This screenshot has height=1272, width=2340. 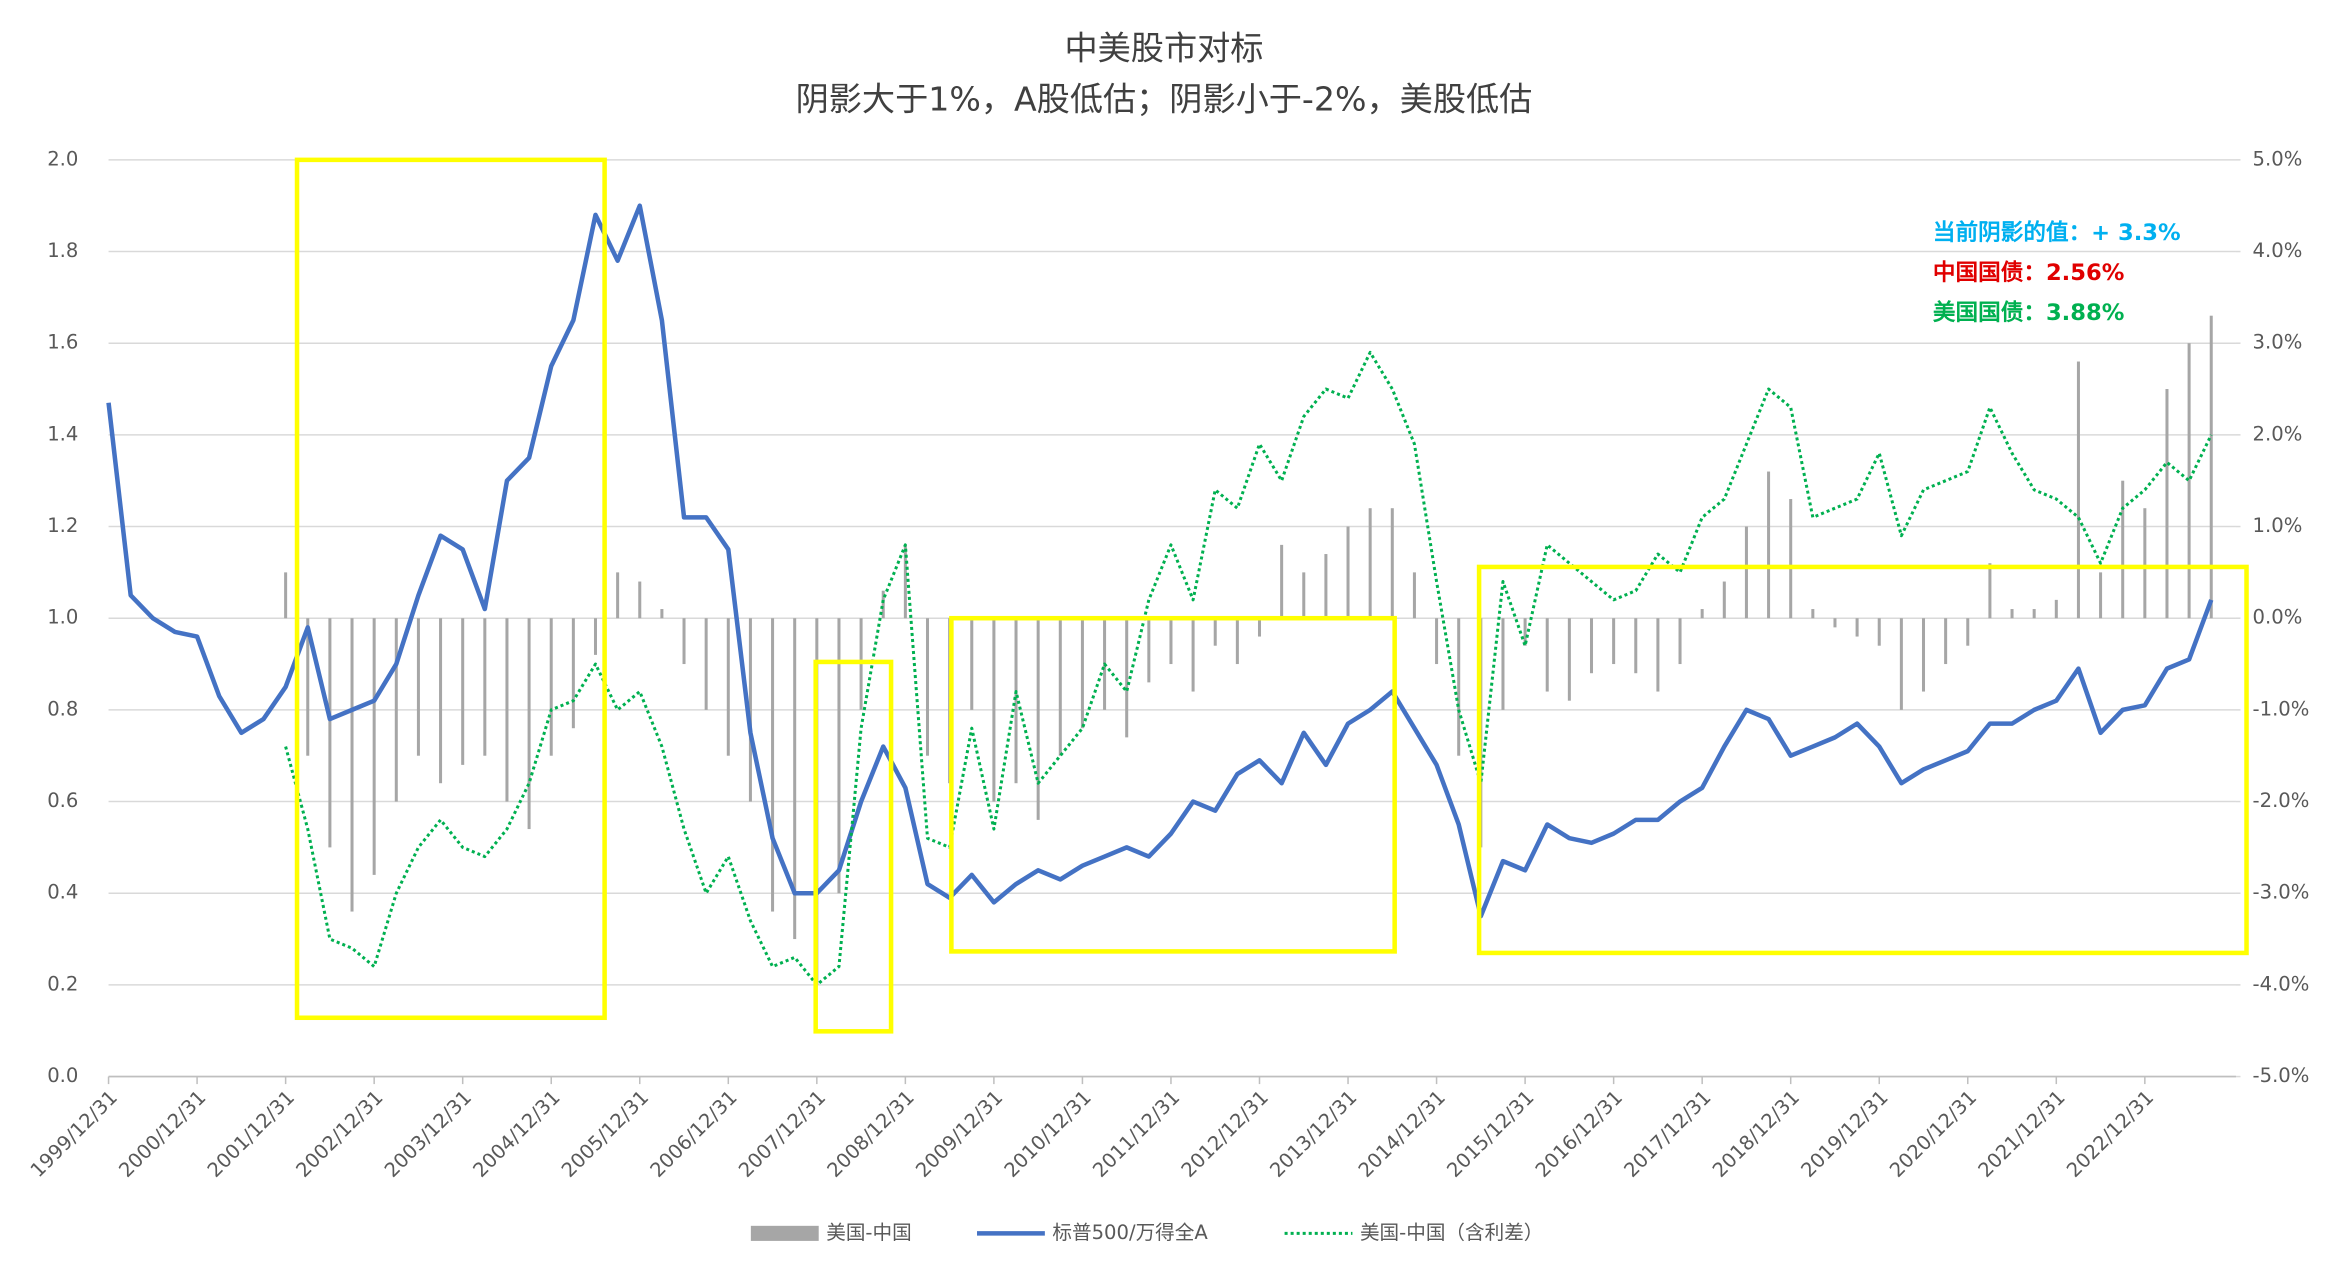 I want to click on y-tick-label: 1.8, so click(x=62, y=250).